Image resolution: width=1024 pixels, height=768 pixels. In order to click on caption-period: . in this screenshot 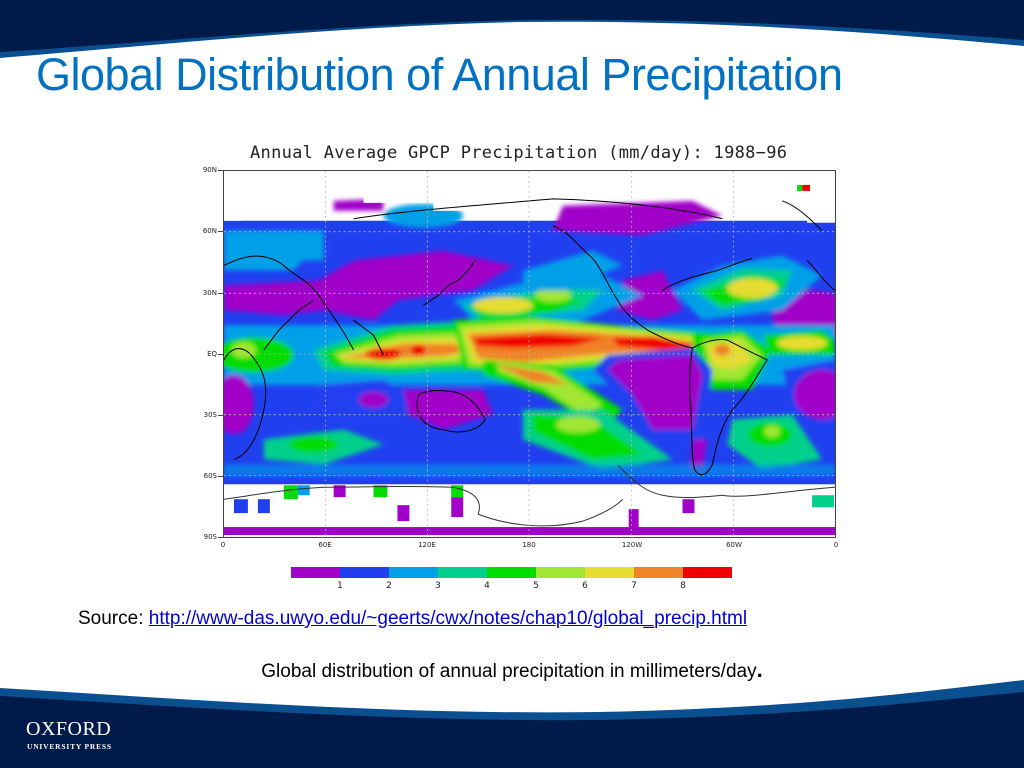, I will do `click(759, 669)`.